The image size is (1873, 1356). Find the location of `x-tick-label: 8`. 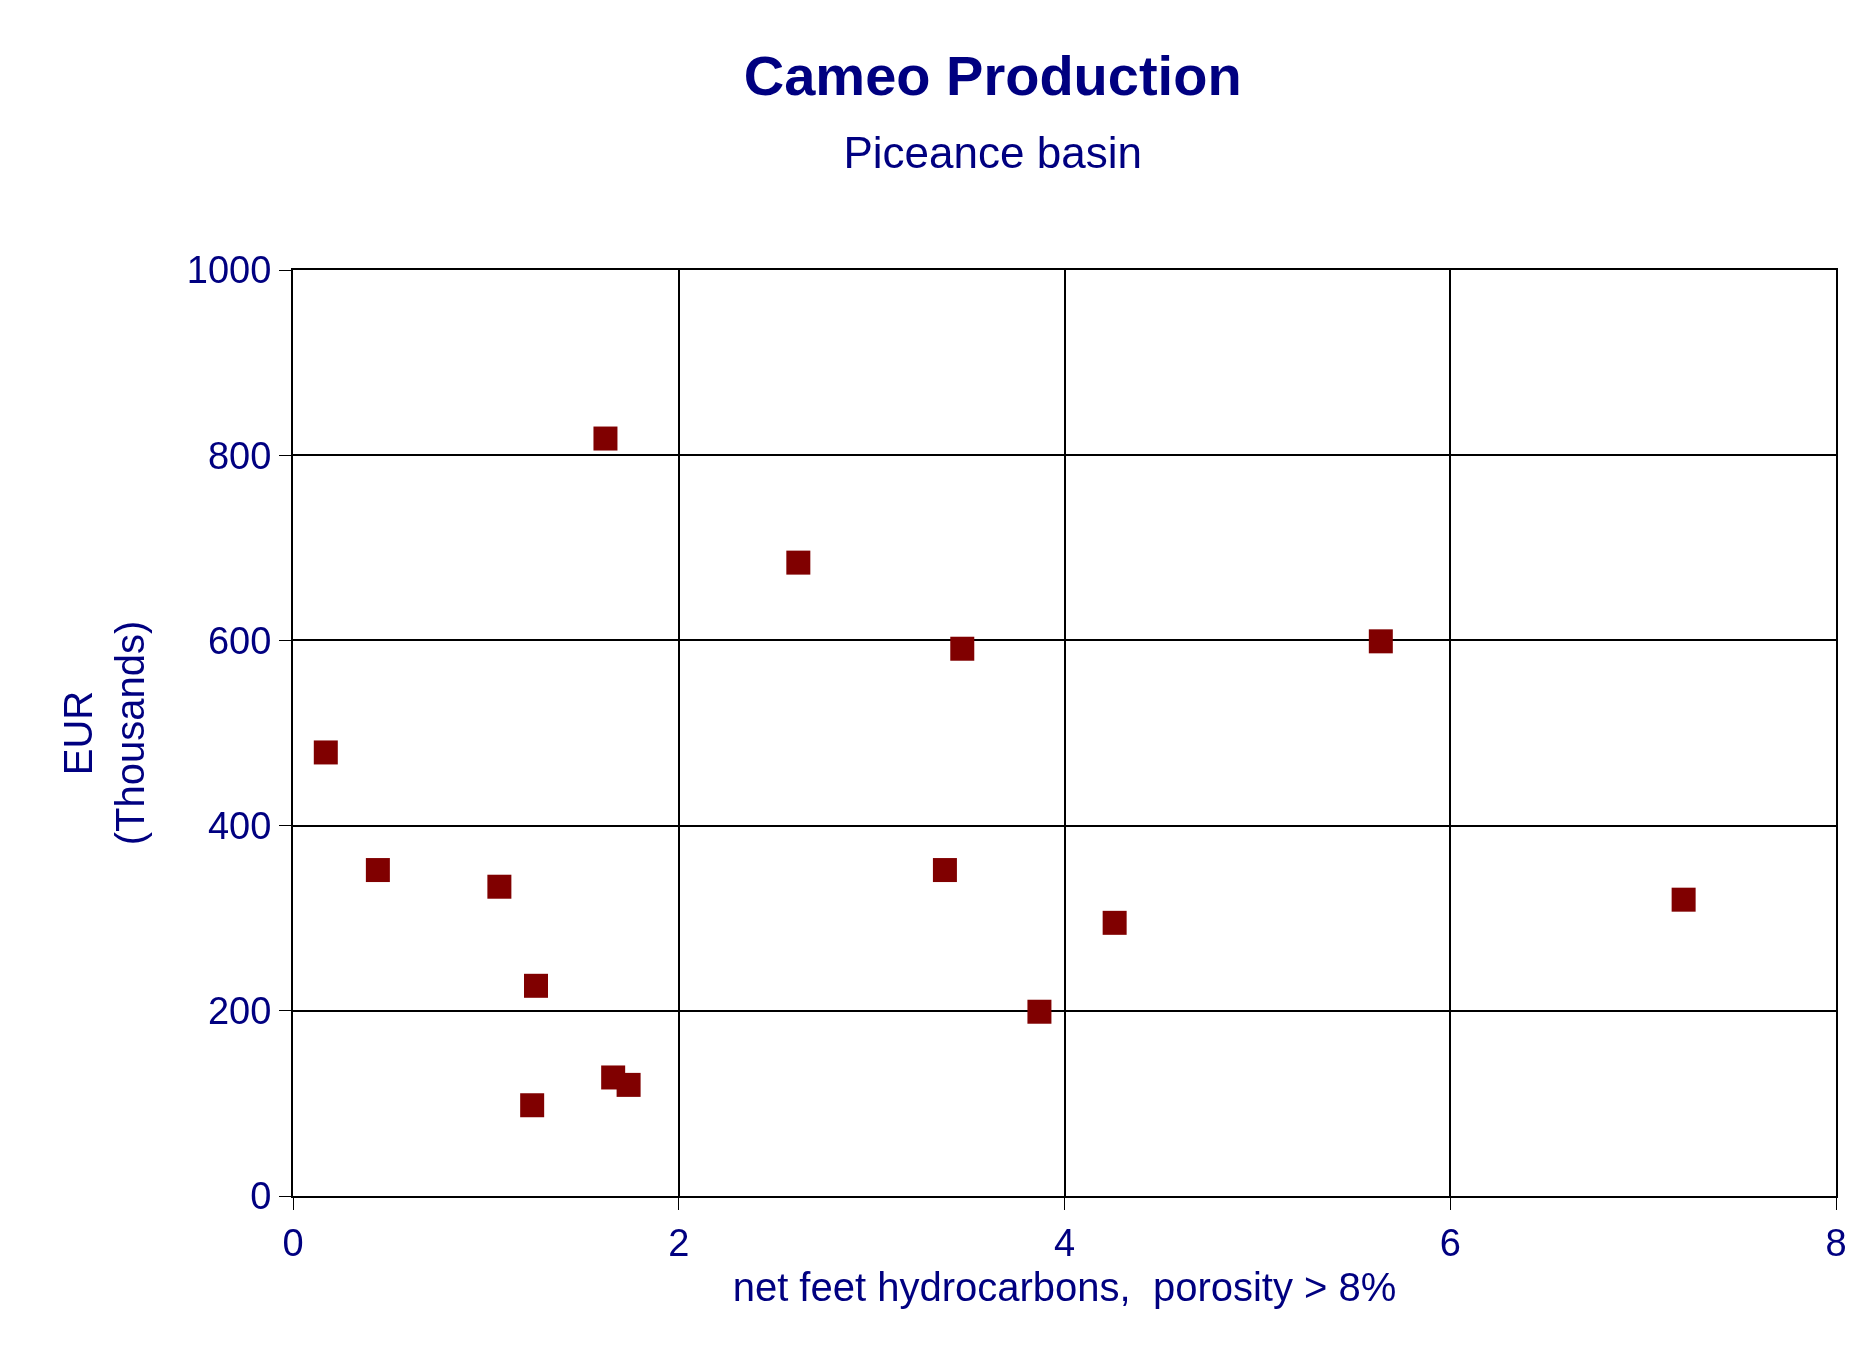

x-tick-label: 8 is located at coordinates (1836, 1242).